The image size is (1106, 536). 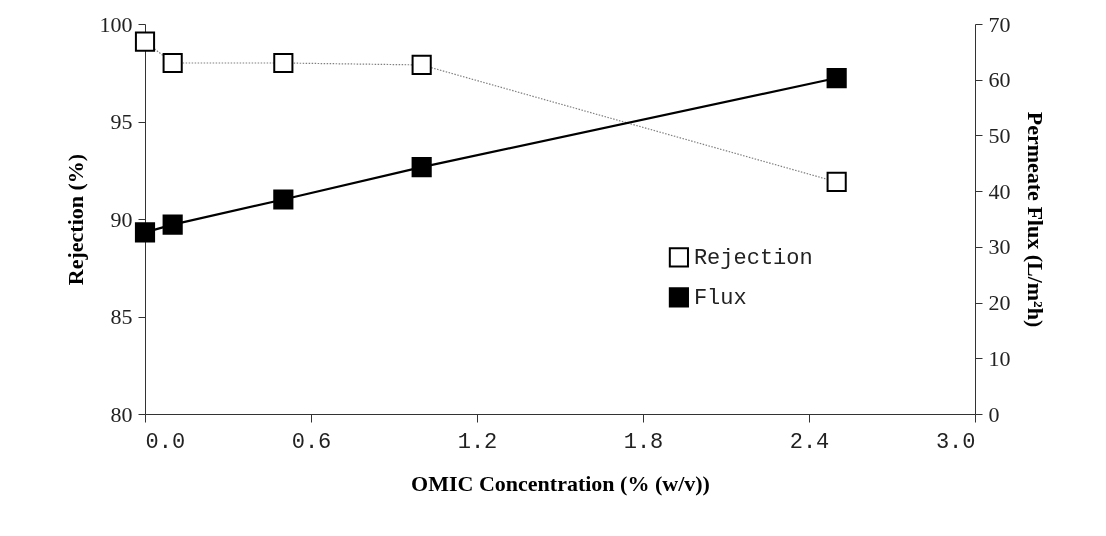 What do you see at coordinates (999, 80) in the screenshot?
I see `y2-tick-label: 60` at bounding box center [999, 80].